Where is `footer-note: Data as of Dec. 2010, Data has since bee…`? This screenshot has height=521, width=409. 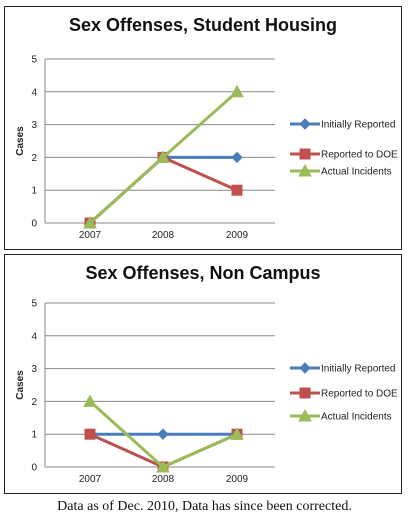 footer-note: Data as of Dec. 2010, Data has since bee… is located at coordinates (204, 506).